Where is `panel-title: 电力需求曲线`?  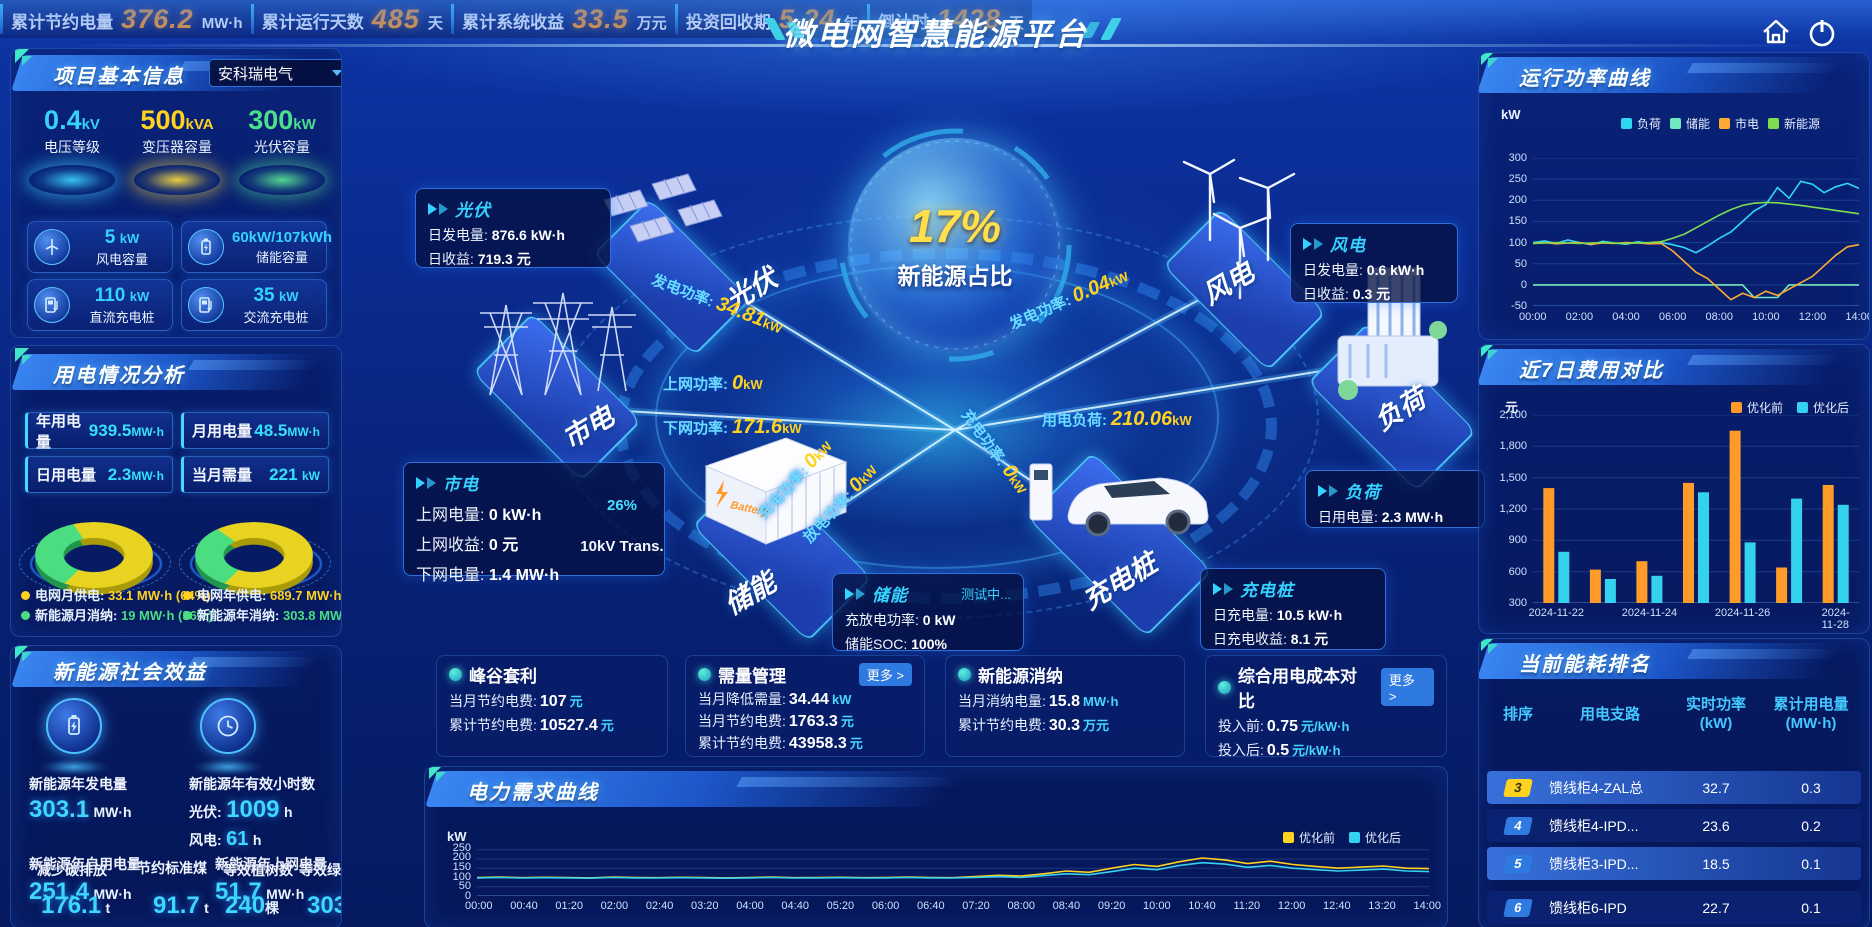 panel-title: 电力需求曲线 is located at coordinates (533, 793).